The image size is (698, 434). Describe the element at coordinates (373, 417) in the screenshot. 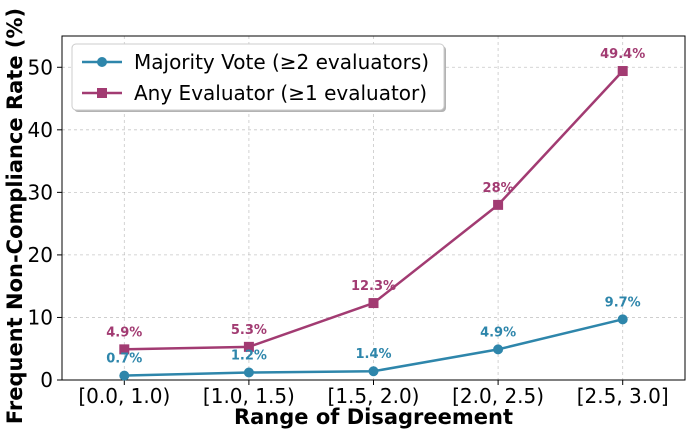

I see `x-axis-title: Range of Disagreement` at that location.